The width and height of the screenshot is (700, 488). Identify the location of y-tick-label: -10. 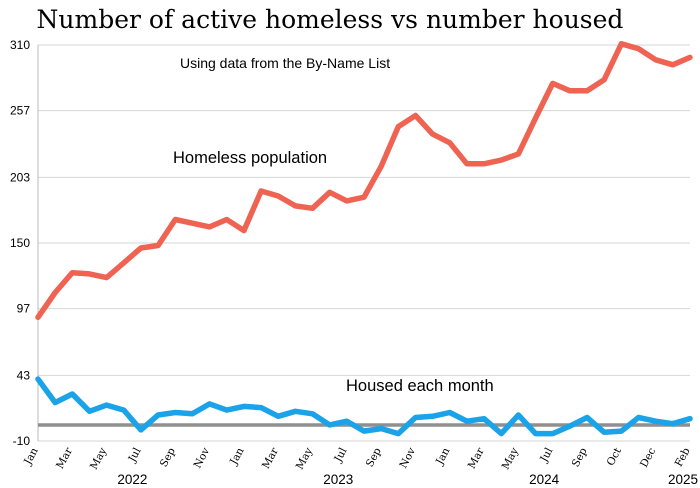
(22, 441).